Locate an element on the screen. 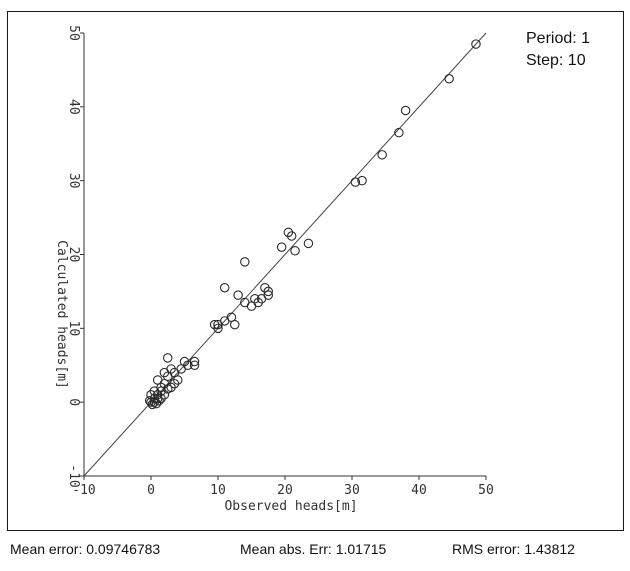 The image size is (630, 571). mean-error-text: Mean error: 0.09746783 is located at coordinates (85, 549).